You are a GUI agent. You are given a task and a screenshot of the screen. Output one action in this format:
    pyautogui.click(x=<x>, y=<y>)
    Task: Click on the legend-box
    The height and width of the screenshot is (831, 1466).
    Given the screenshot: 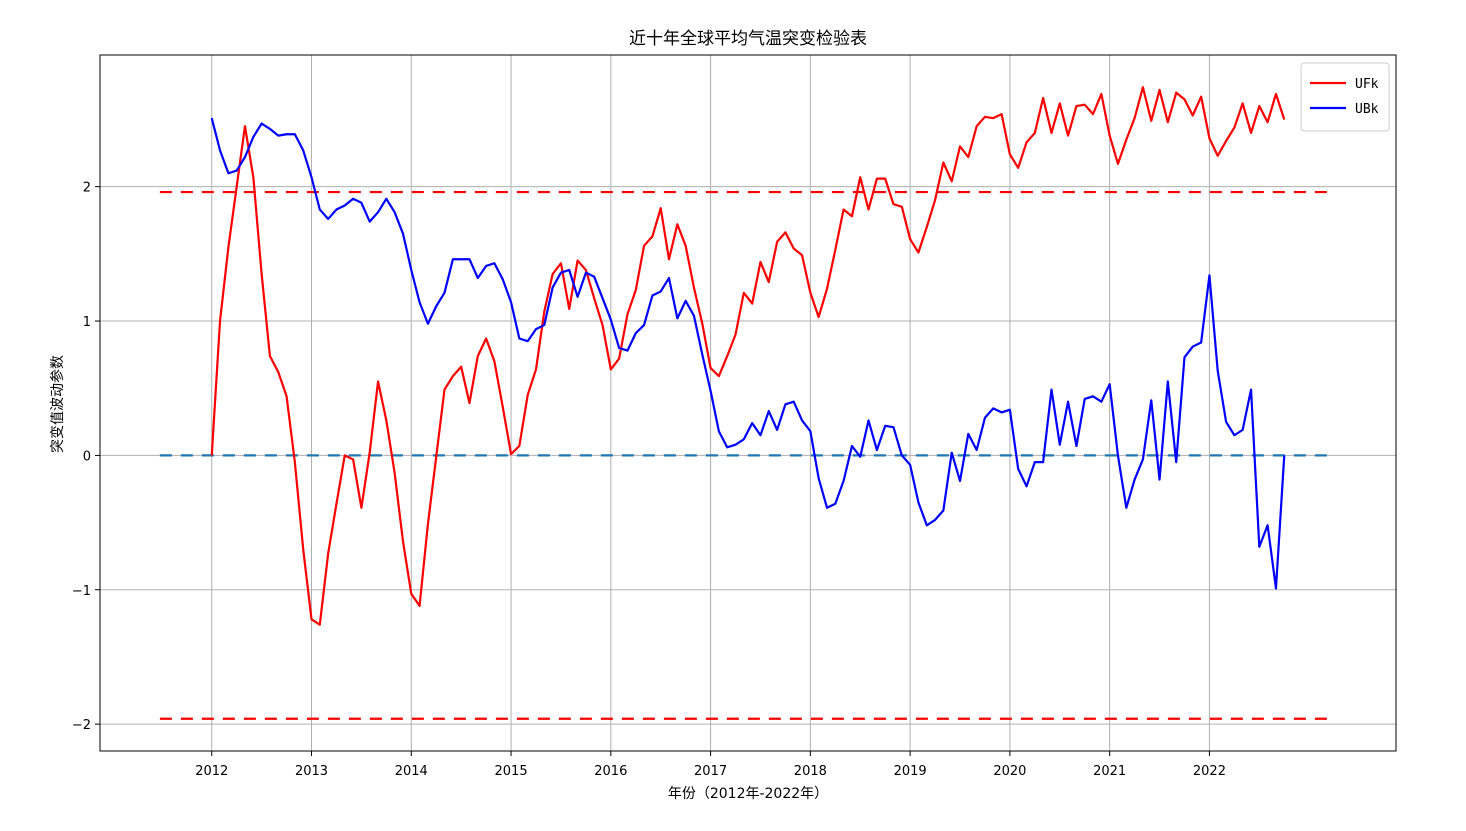 What is the action you would take?
    pyautogui.click(x=1345, y=97)
    